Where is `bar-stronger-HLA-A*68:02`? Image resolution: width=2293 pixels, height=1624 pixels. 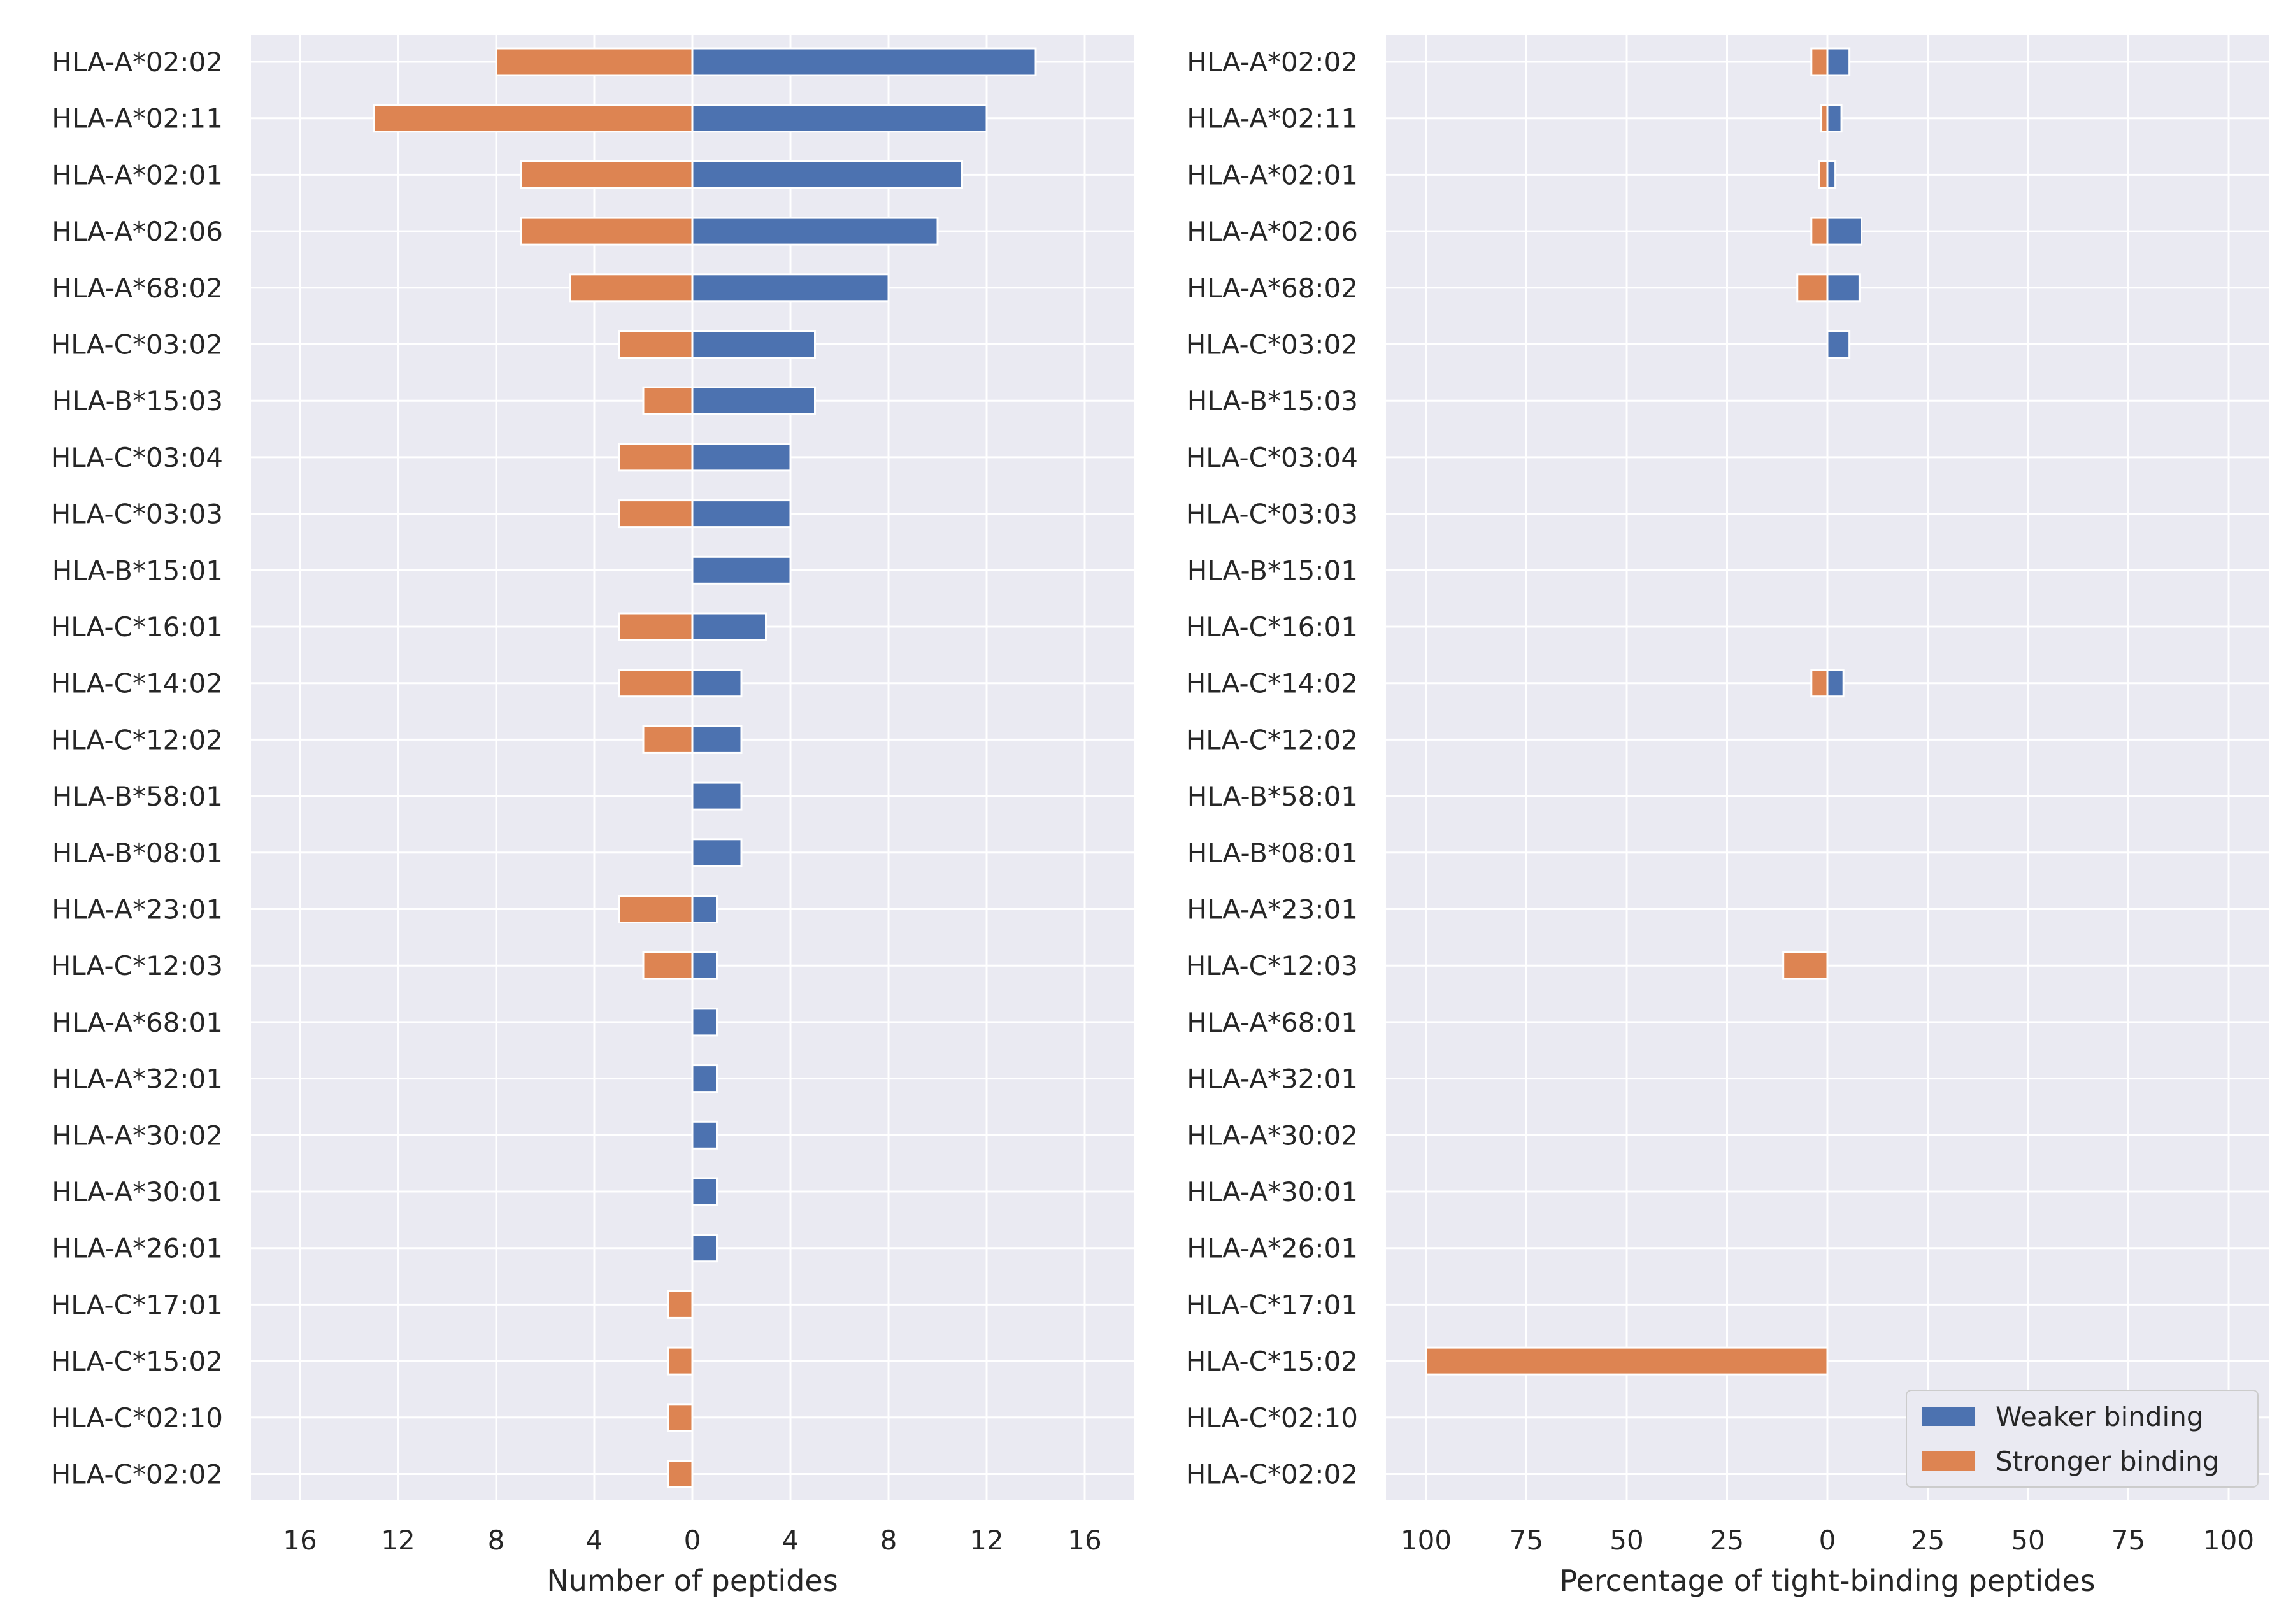 bar-stronger-HLA-A*68:02 is located at coordinates (1812, 288).